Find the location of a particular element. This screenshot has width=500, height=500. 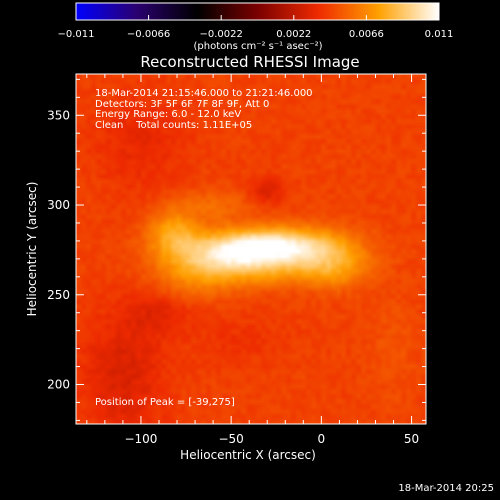

x-tick-label: −100 is located at coordinates (140, 439).